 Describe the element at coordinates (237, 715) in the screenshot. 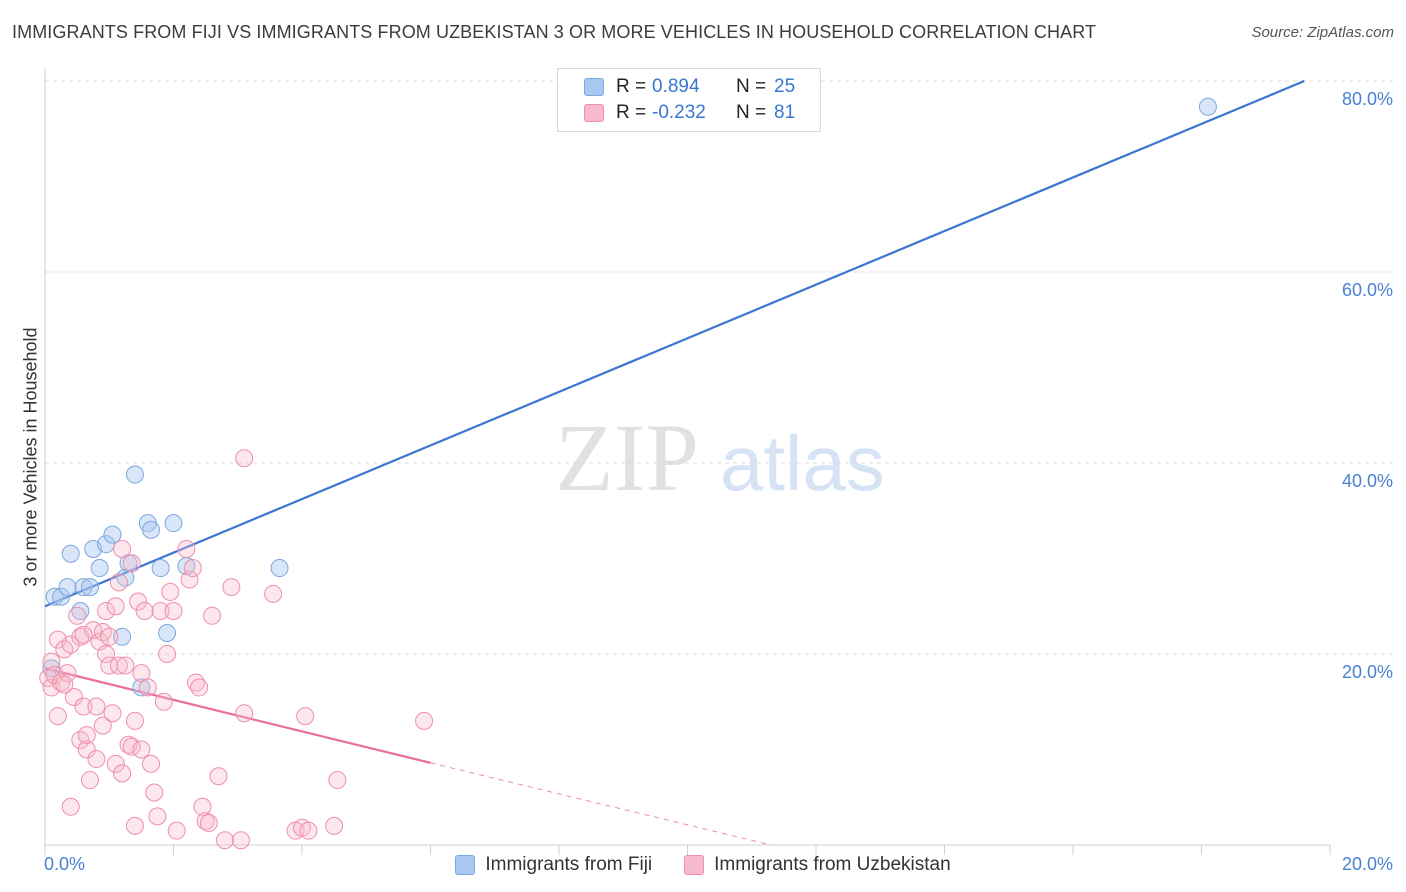

I see `uzbekistan-trend-line` at that location.